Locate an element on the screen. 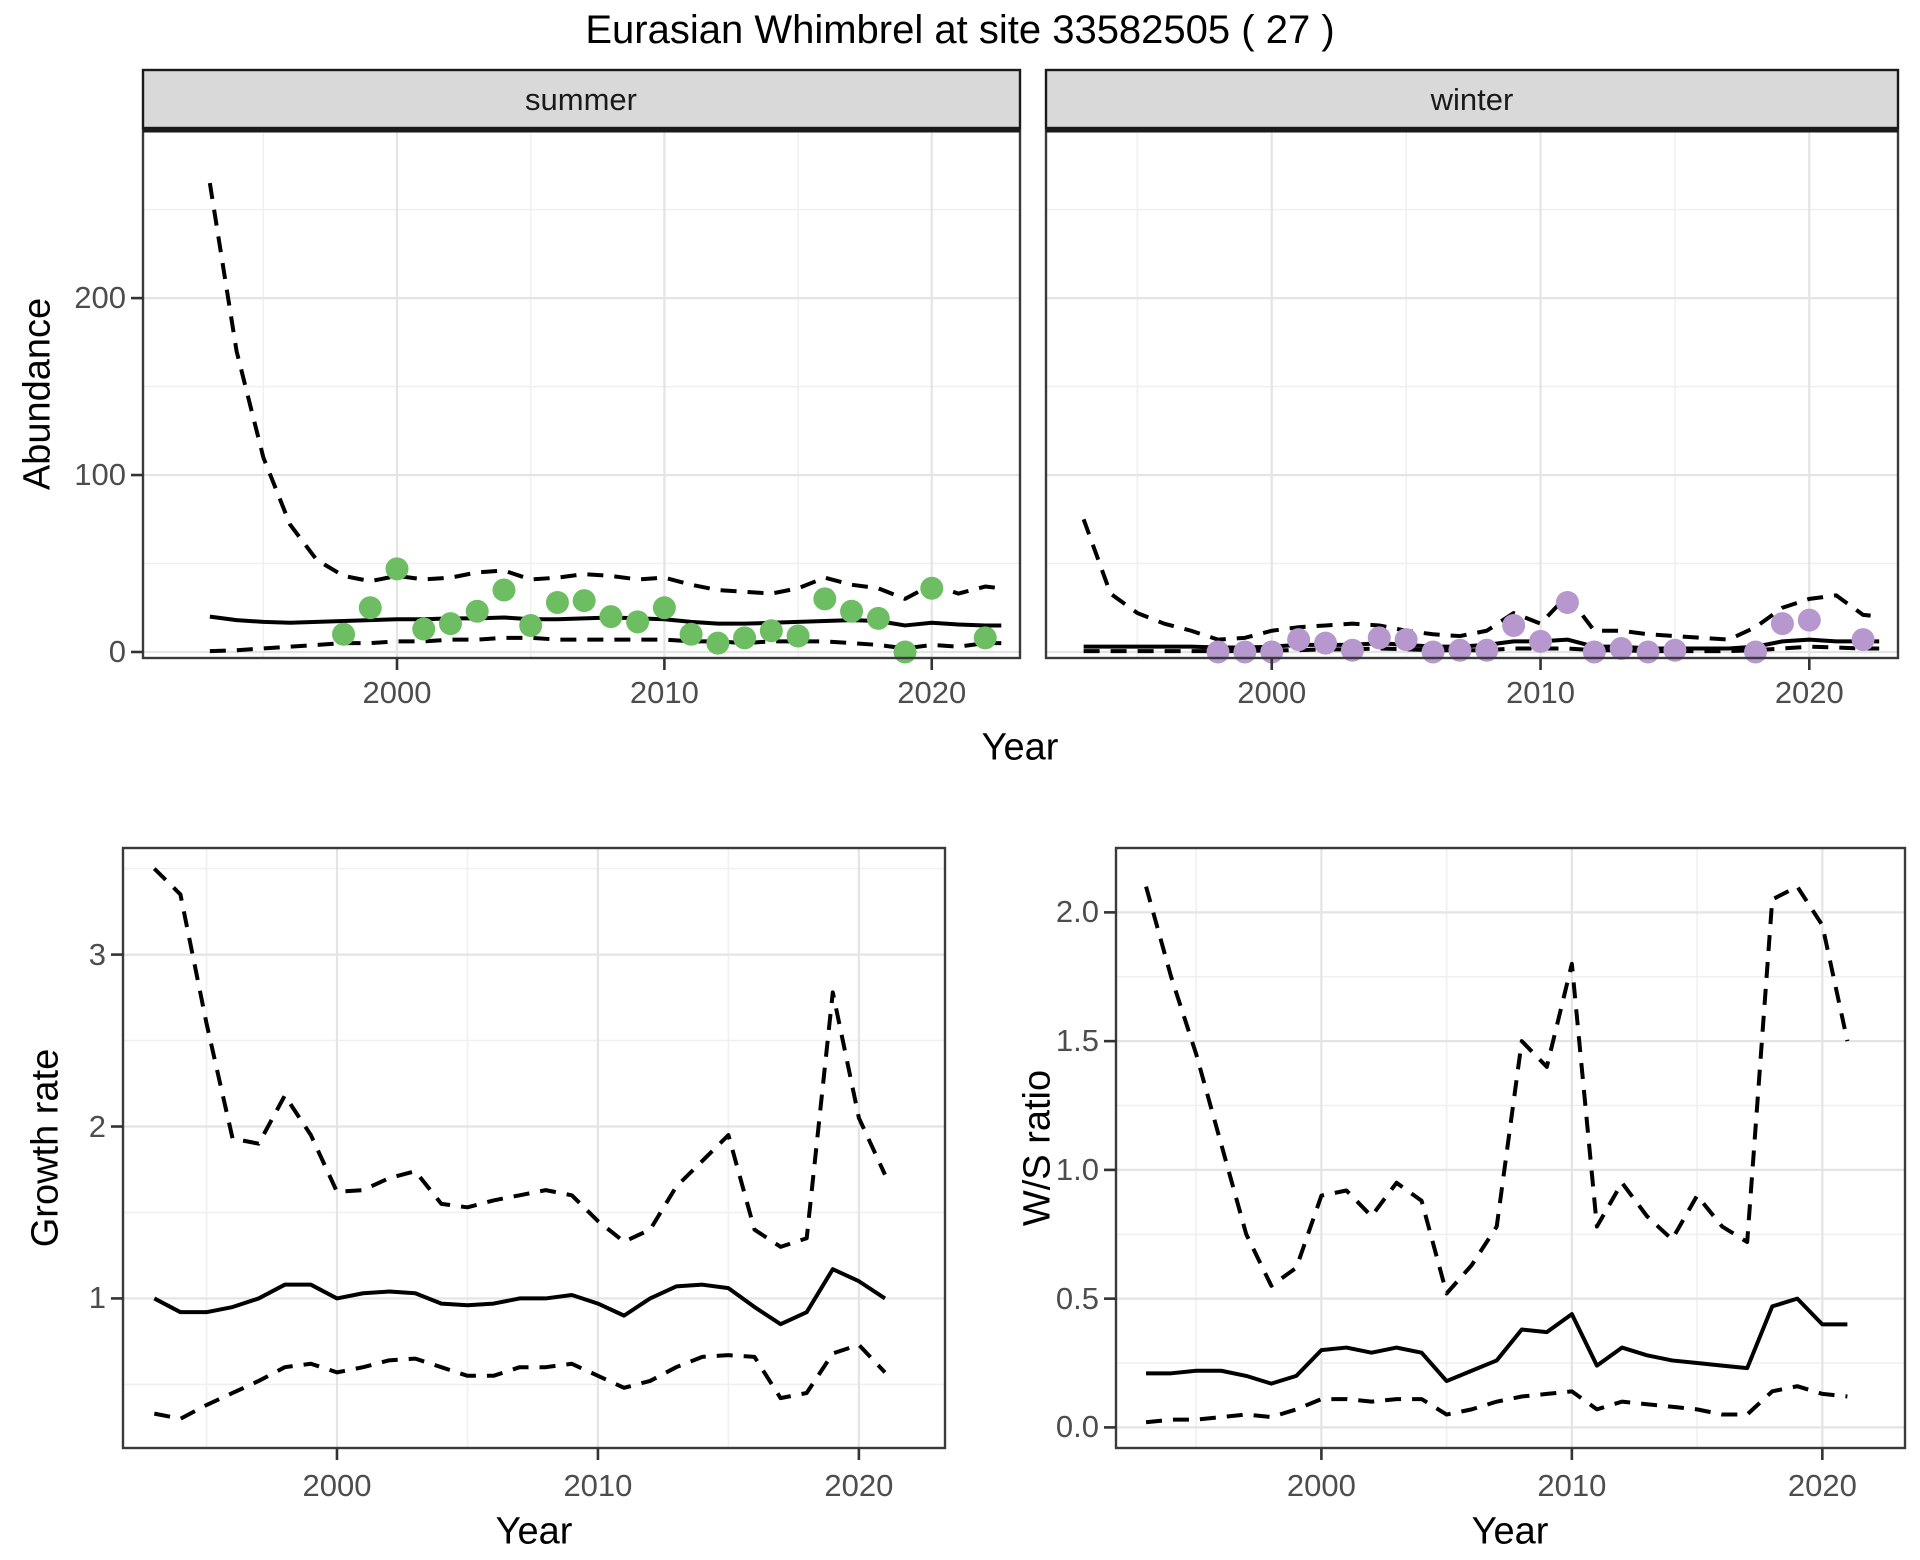 The height and width of the screenshot is (1560, 1920). x-tick-label-abundance_winter: 2000 is located at coordinates (1272, 692).